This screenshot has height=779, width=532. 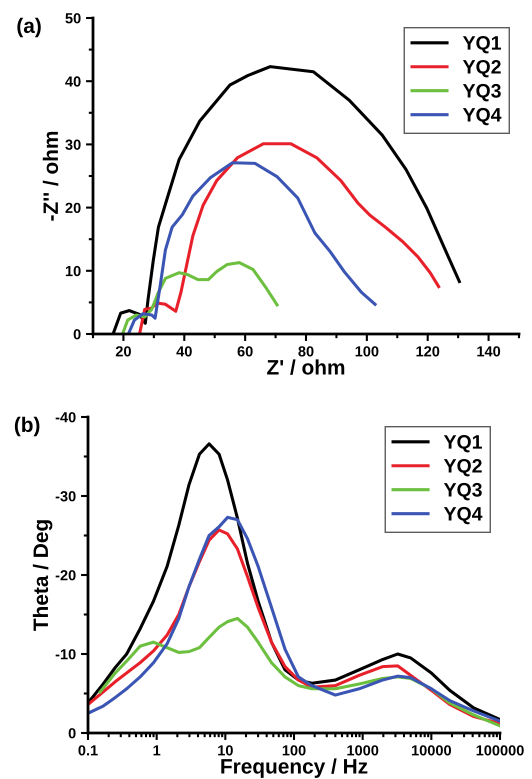 What do you see at coordinates (27, 426) in the screenshot?
I see `text: (b)` at bounding box center [27, 426].